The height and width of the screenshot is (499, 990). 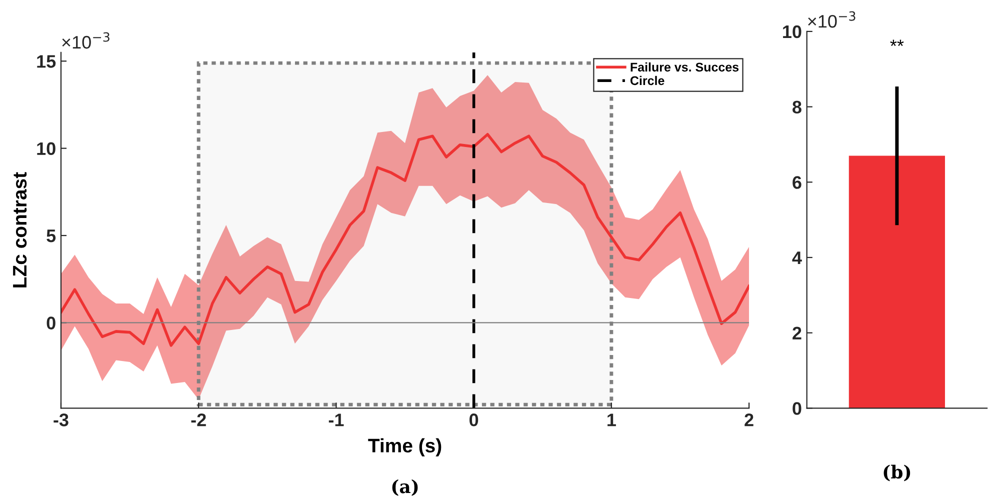 I want to click on x-tick-label: -3, so click(x=61, y=420).